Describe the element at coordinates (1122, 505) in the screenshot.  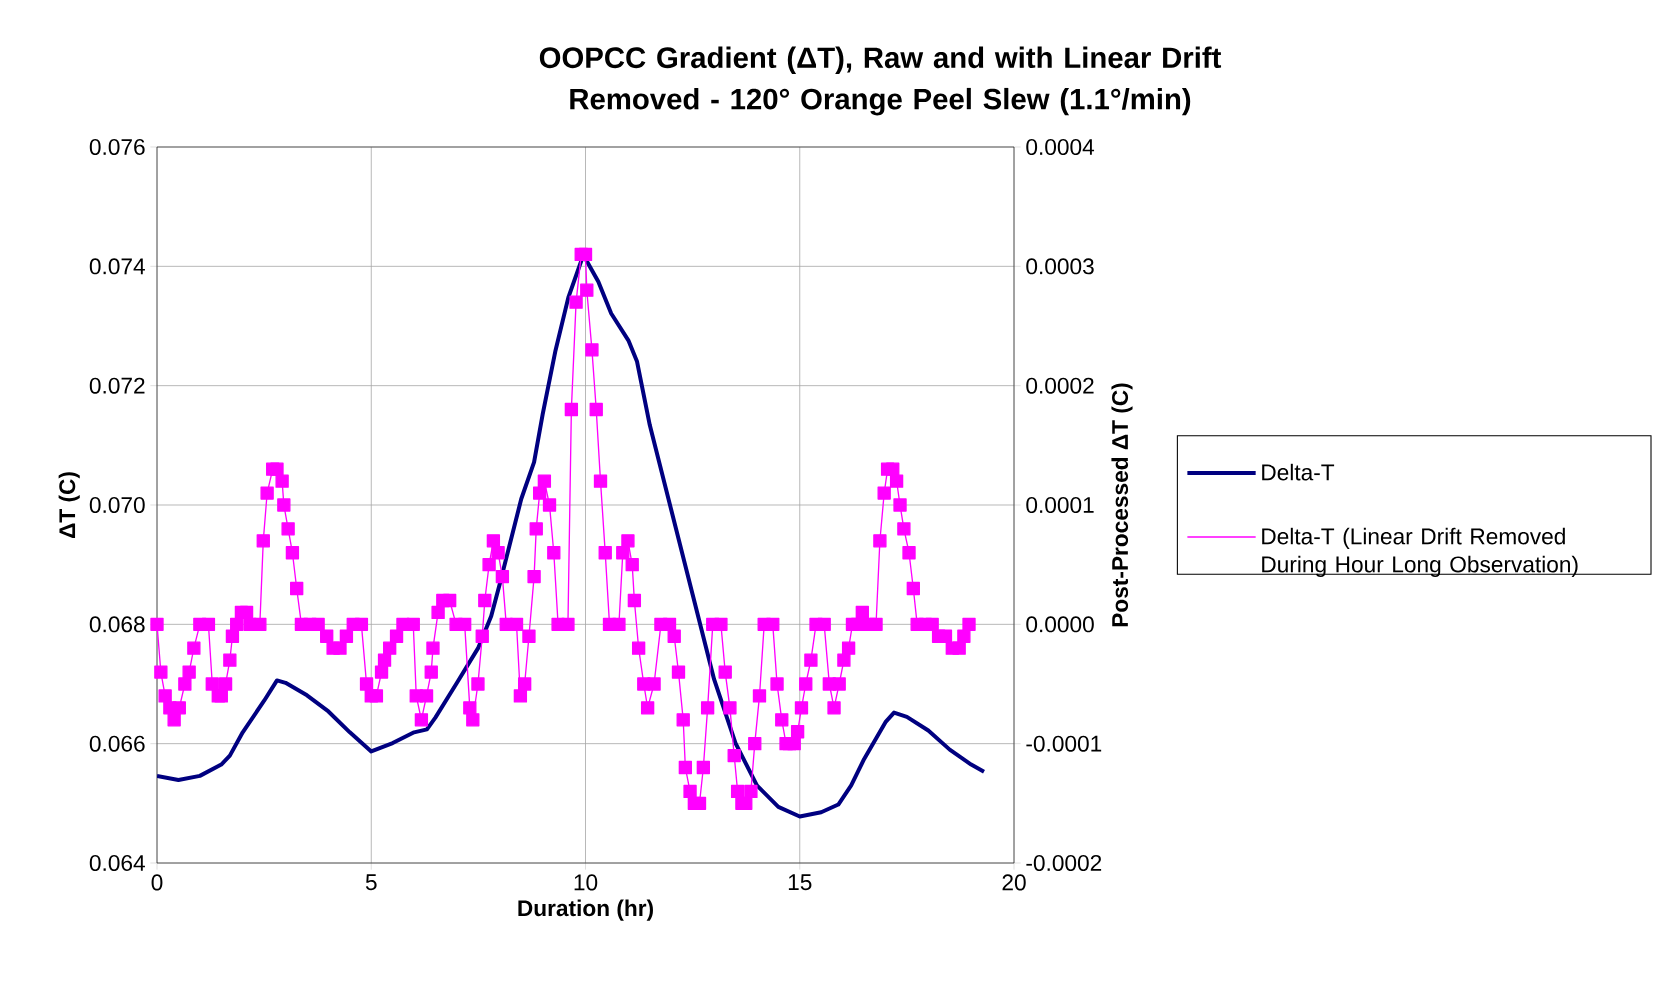
I see `y2-axis-title: Post-Processed ΔT (C)` at that location.